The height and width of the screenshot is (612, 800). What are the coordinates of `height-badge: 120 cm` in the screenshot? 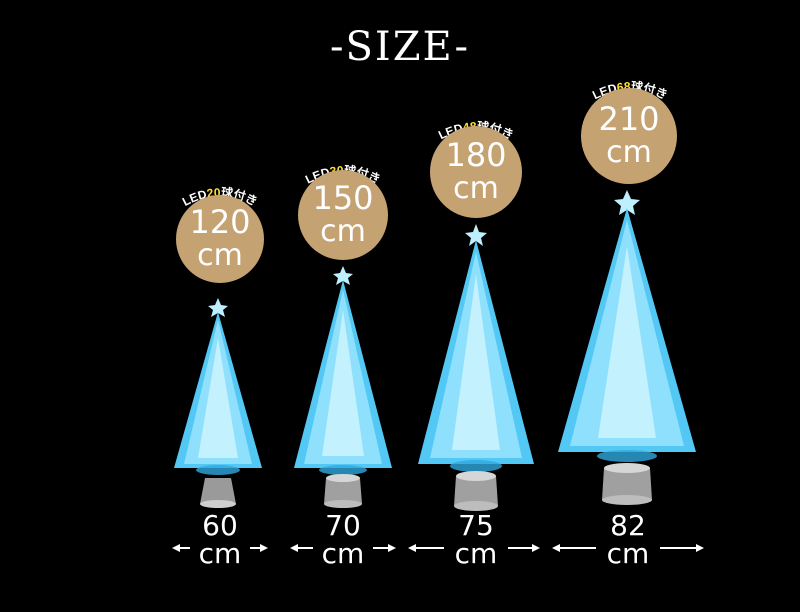 It's located at (220, 239).